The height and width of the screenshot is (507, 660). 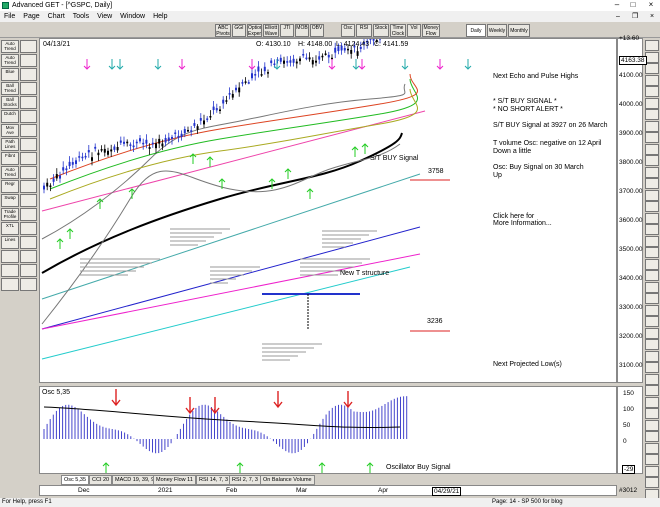 What do you see at coordinates (519, 30) in the screenshot?
I see `period-monthly: Monthly` at bounding box center [519, 30].